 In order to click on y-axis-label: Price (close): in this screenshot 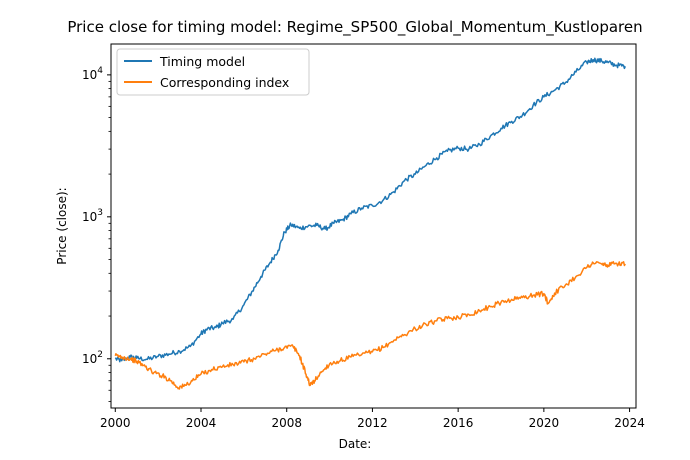, I will do `click(62, 225)`.